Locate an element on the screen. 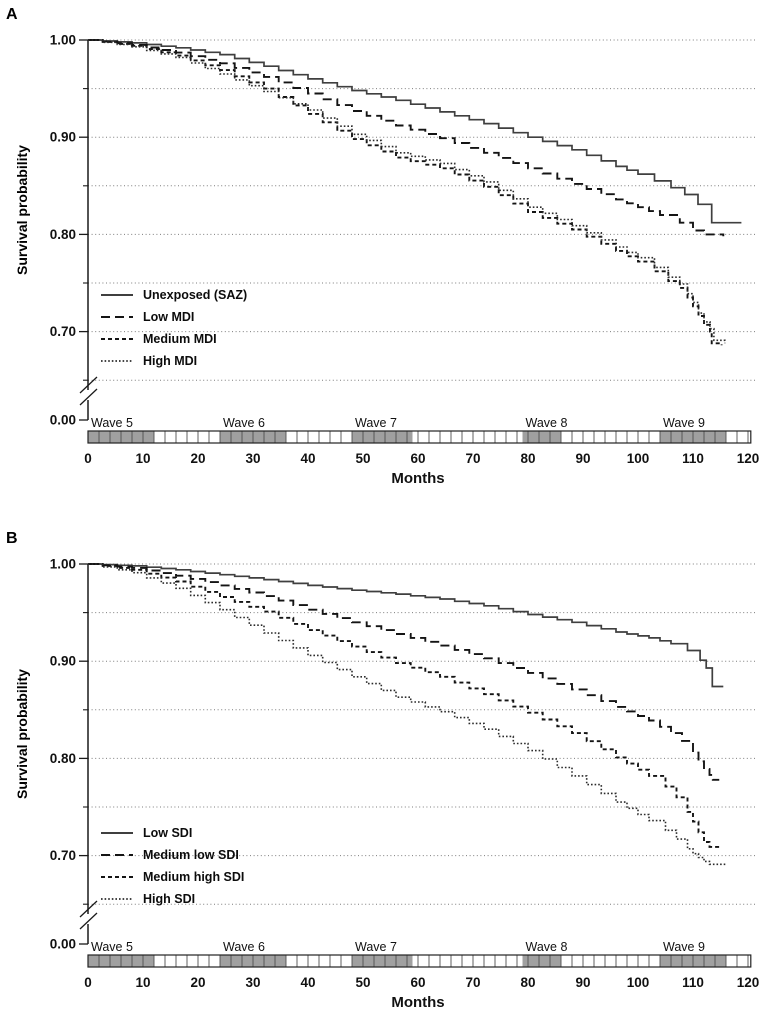 The width and height of the screenshot is (767, 1019). legend-item-label: Low MDI is located at coordinates (169, 317).